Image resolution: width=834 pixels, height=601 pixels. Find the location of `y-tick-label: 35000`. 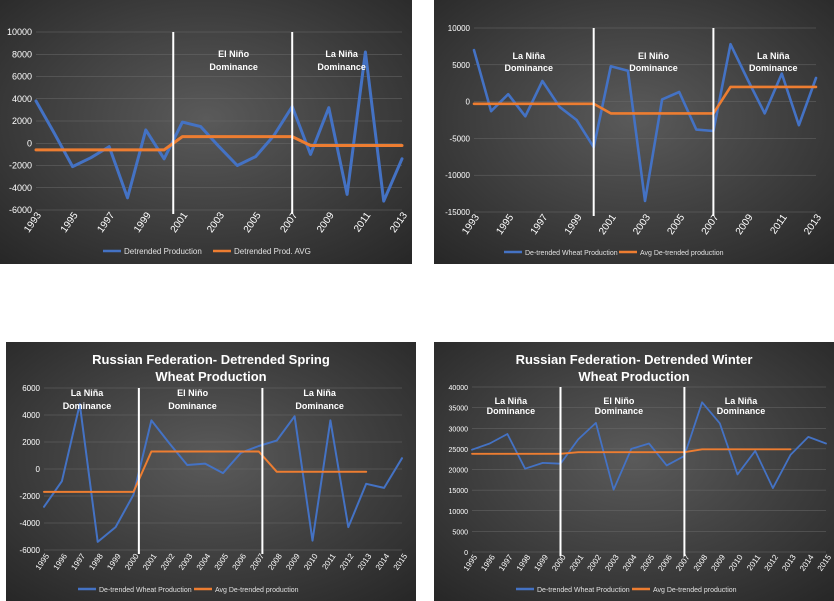

y-tick-label: 35000 is located at coordinates (459, 409).